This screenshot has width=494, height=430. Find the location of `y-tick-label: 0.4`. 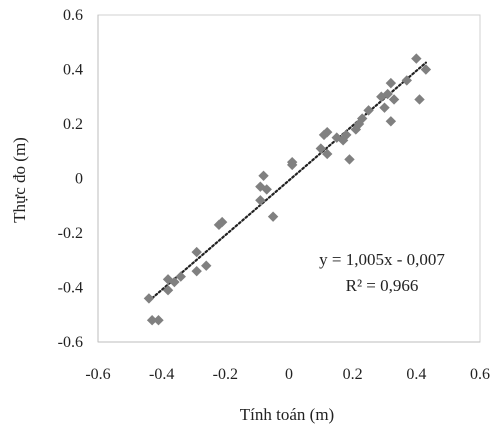

y-tick-label: 0.4 is located at coordinates (73, 70).